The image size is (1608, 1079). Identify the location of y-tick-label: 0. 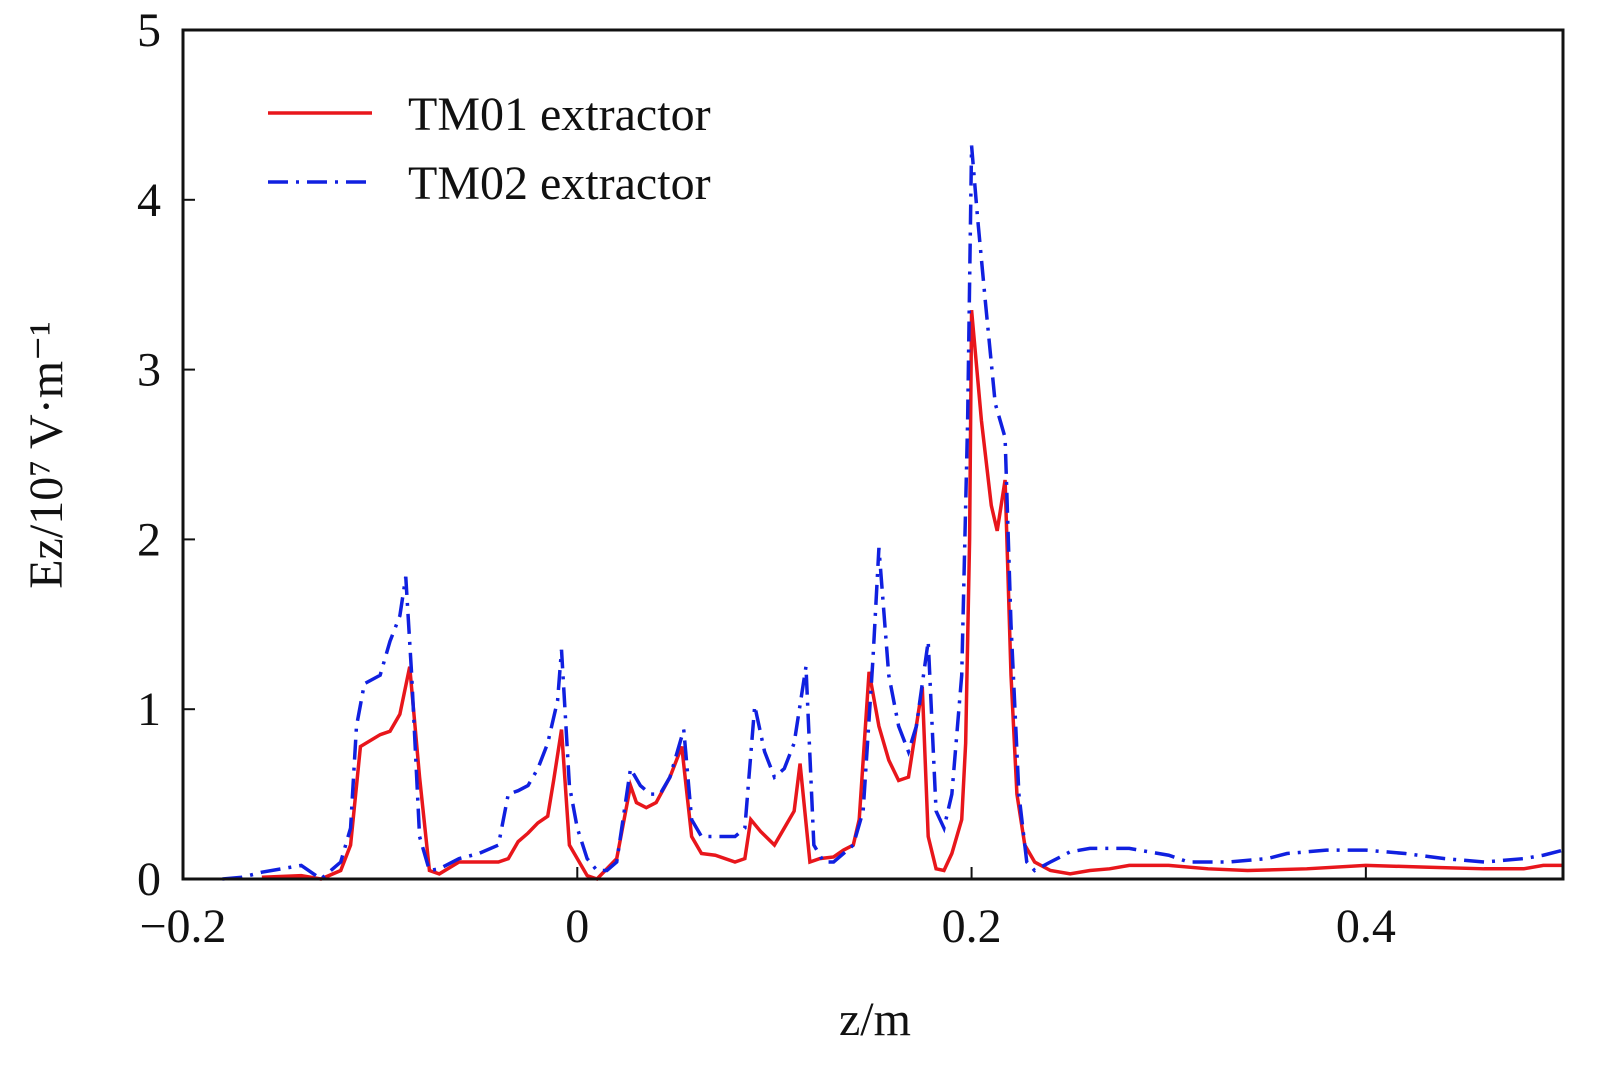
(149, 879).